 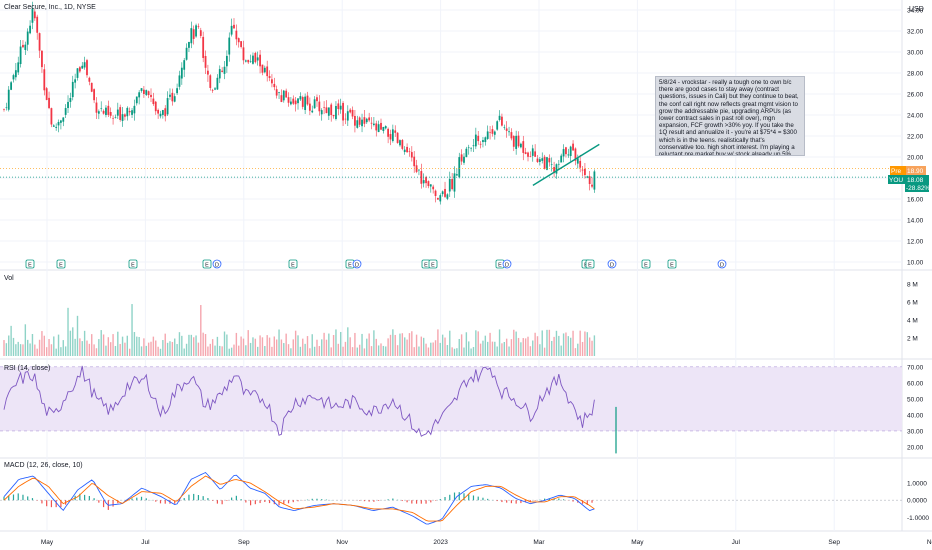 I want to click on macd-line, so click(x=299, y=498).